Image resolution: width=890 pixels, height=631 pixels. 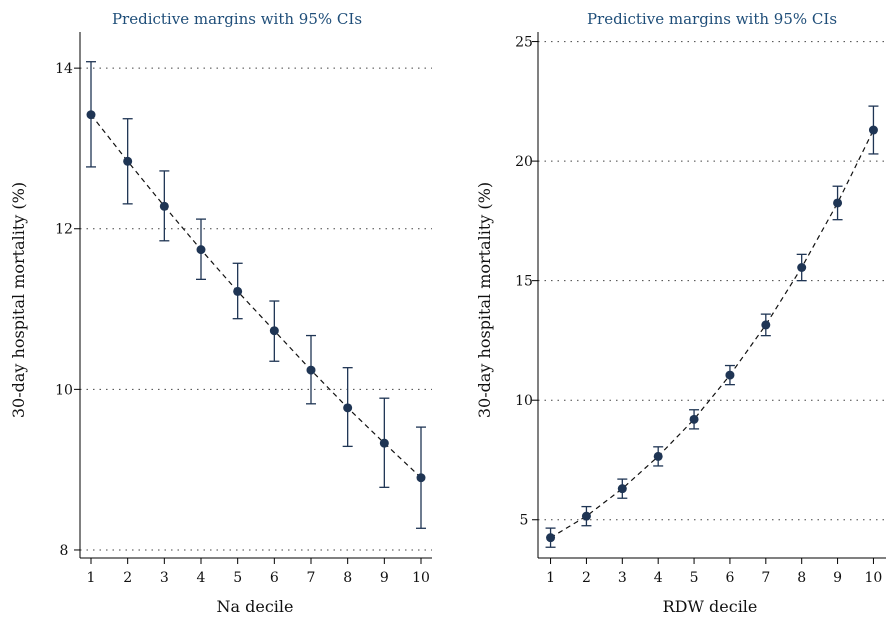 I want to click on x-axis-label: Na decile, so click(x=255, y=606).